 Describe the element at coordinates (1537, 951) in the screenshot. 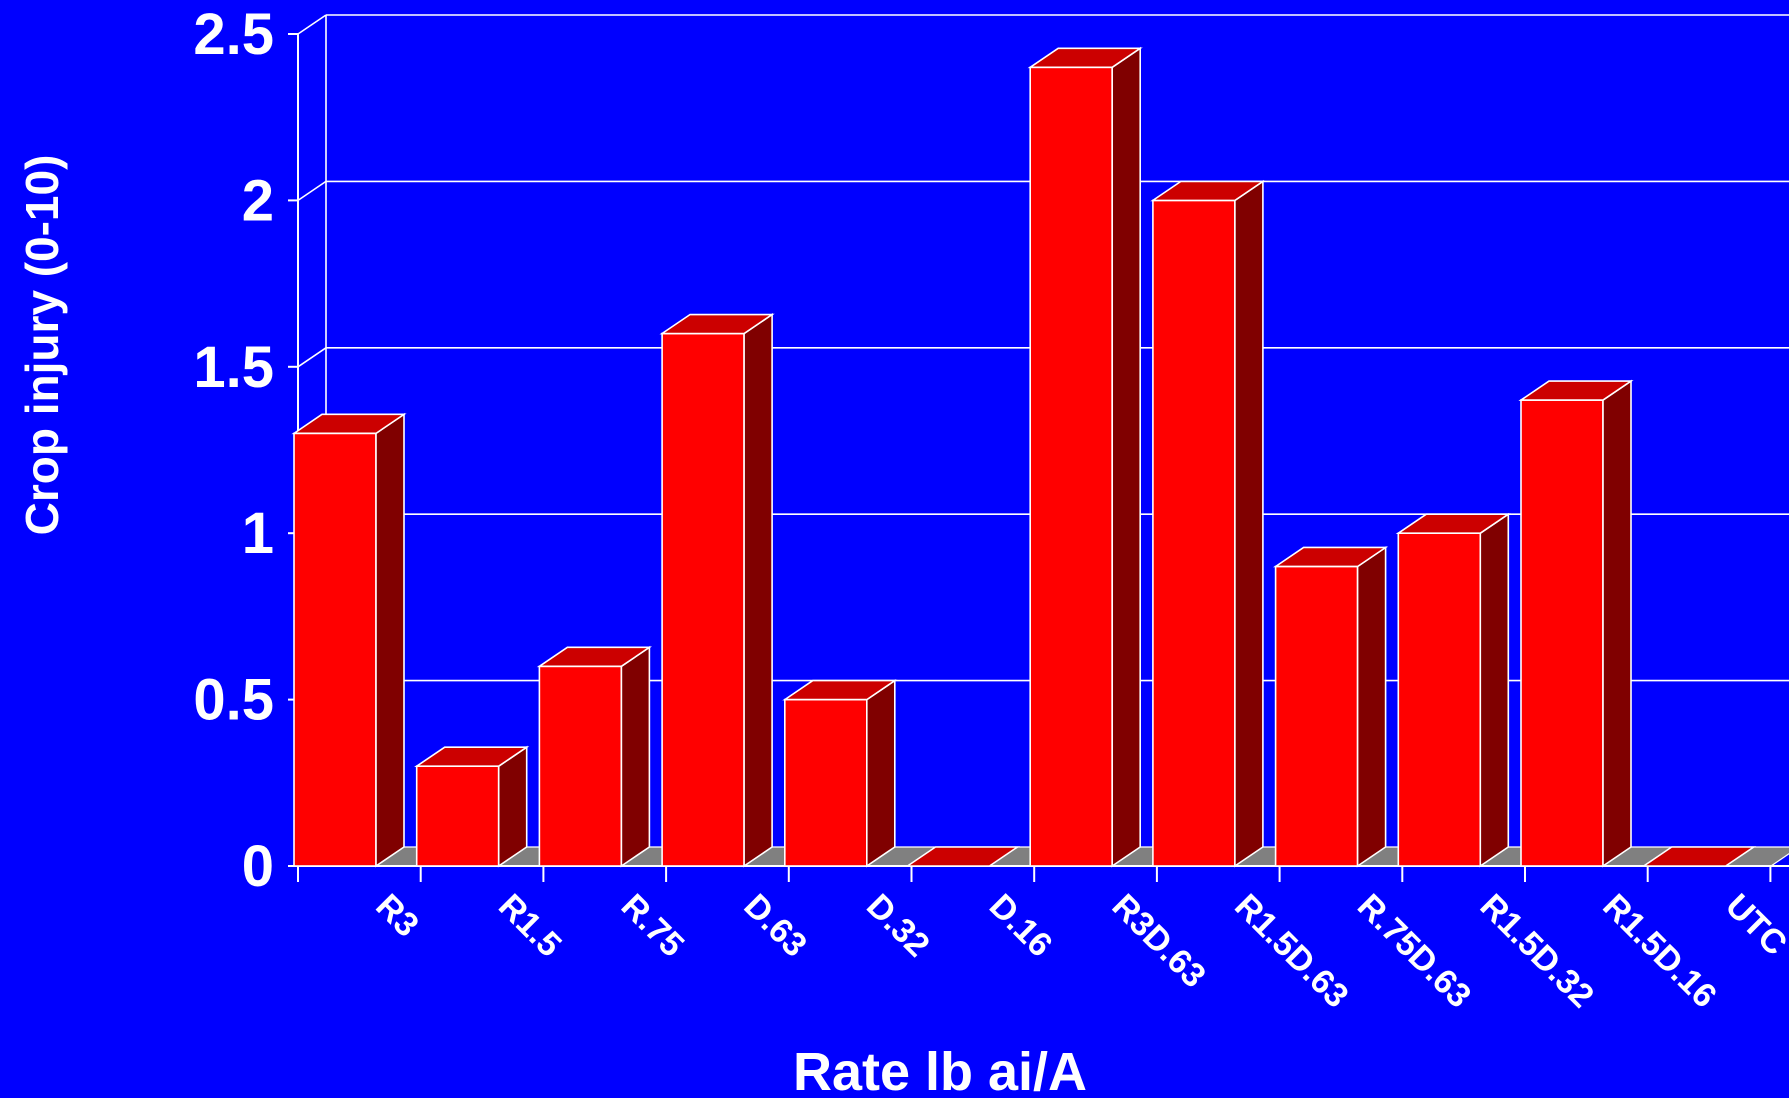

I see `x-tick-label: R1.5D.32` at that location.